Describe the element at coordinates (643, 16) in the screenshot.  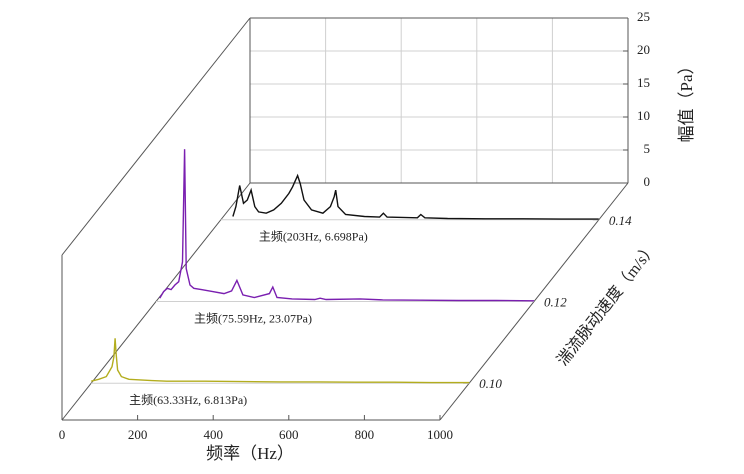
I see `y-tick-label: 25` at that location.